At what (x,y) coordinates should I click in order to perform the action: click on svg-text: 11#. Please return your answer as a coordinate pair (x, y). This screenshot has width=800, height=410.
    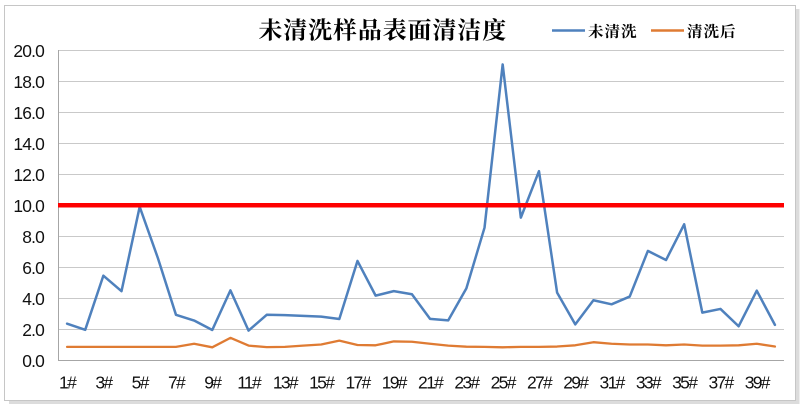
    Looking at the image, I should click on (249, 383).